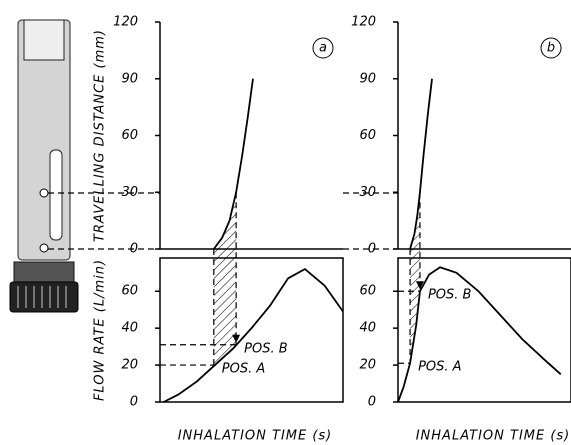  Describe the element at coordinates (100, 330) in the screenshot. I see `y-axis-label: FLOW RATE (L/min)` at that location.